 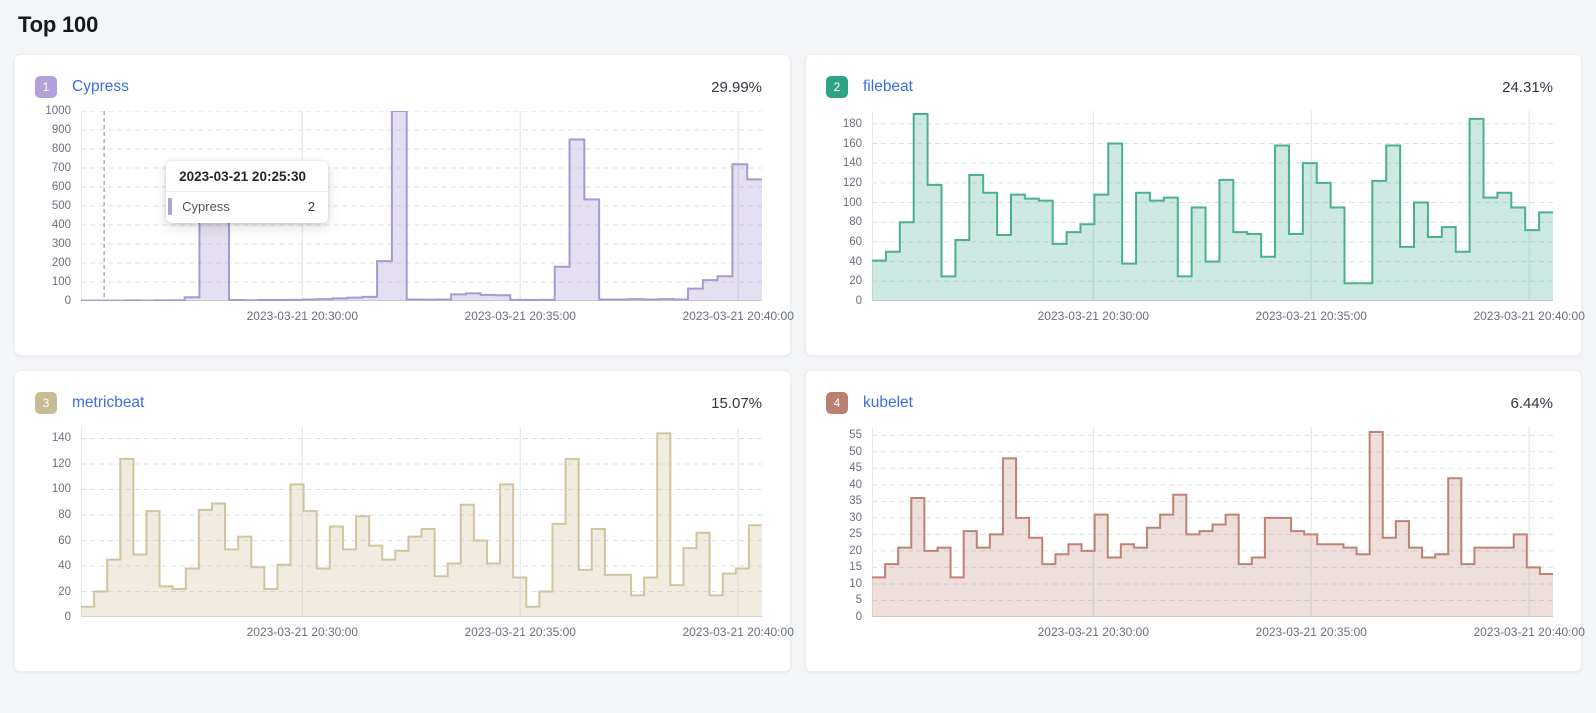 I want to click on tooltip-timestamp: 2023-03-21 20:25:30, so click(x=247, y=176).